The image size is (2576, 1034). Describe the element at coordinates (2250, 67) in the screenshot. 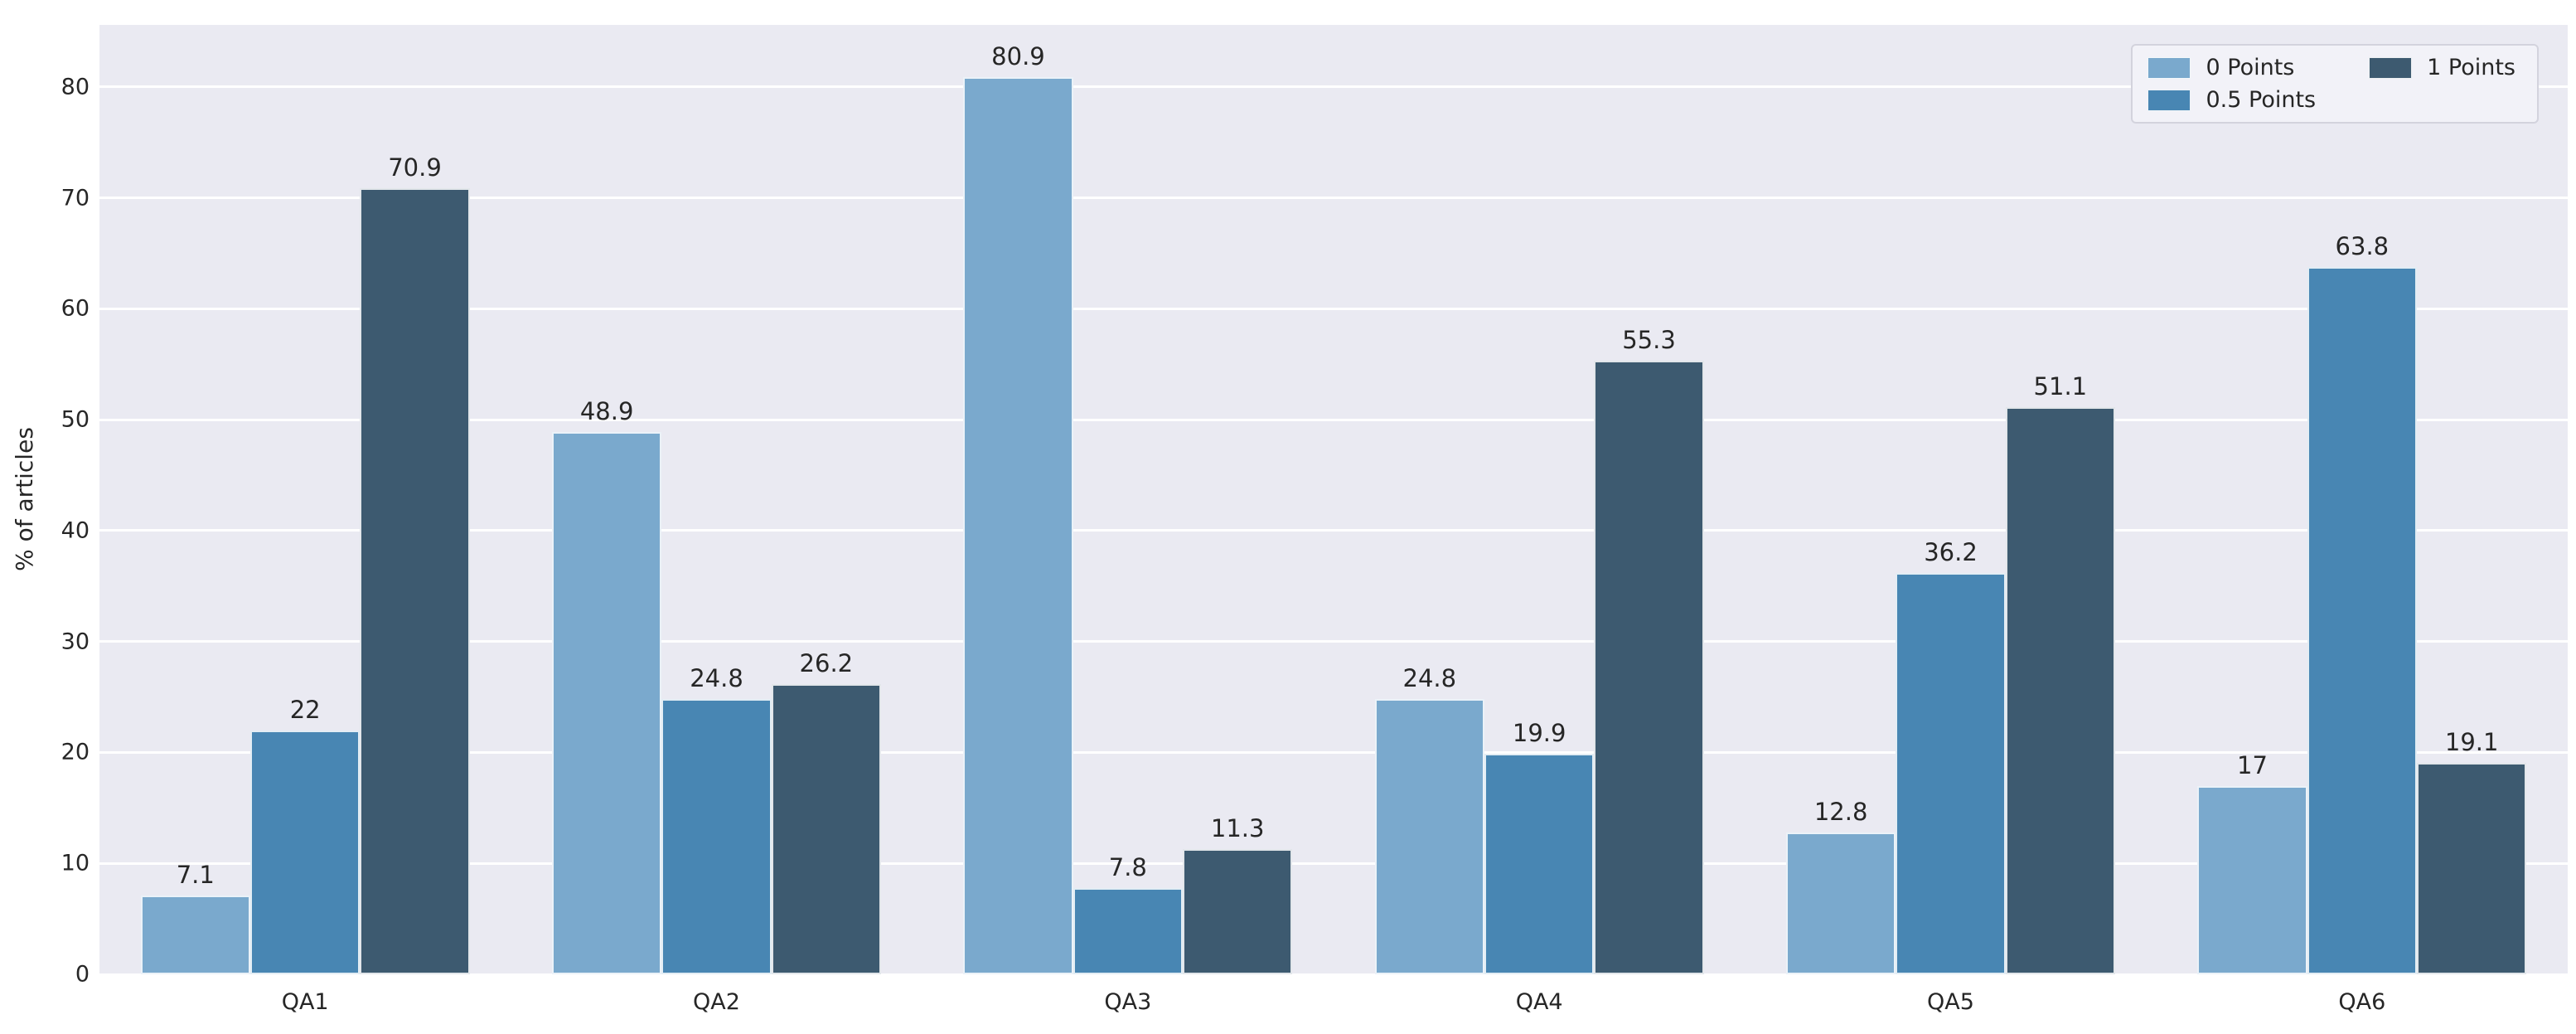

I see `legend-label: 0 Points` at that location.